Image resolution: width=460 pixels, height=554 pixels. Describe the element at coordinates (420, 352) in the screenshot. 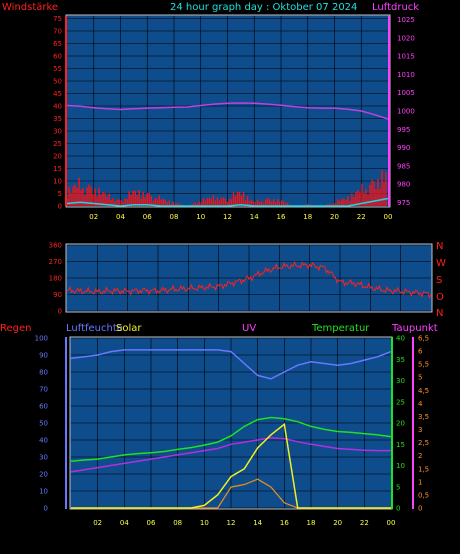

I see `uv-tick-label: 6` at that location.